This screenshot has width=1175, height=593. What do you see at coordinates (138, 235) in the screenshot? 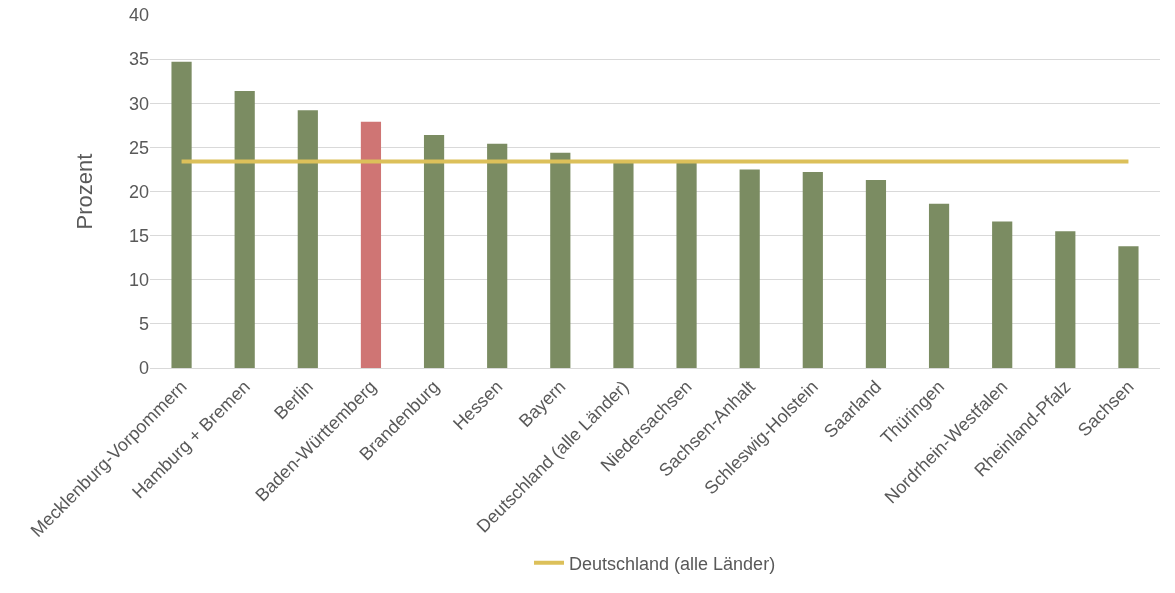
I see `y-tick-label: 15` at bounding box center [138, 235].